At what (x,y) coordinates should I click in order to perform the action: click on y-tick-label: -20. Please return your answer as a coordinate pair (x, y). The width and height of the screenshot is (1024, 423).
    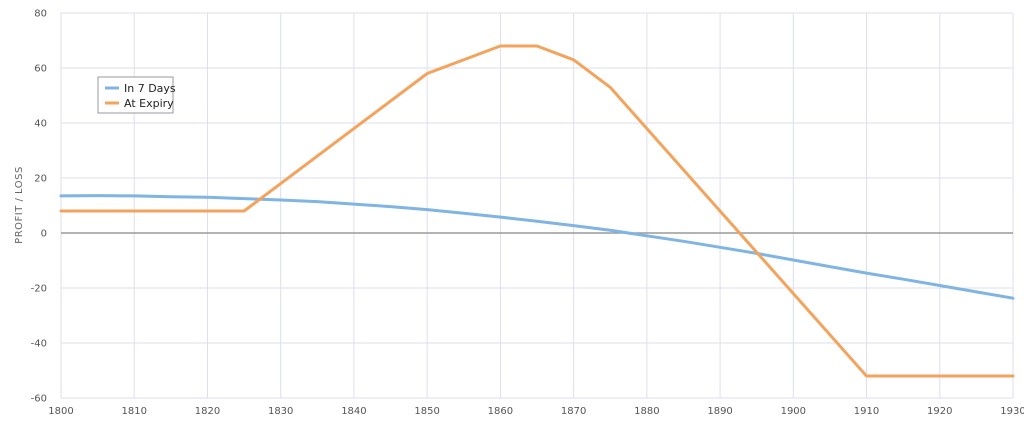
    Looking at the image, I should click on (39, 289).